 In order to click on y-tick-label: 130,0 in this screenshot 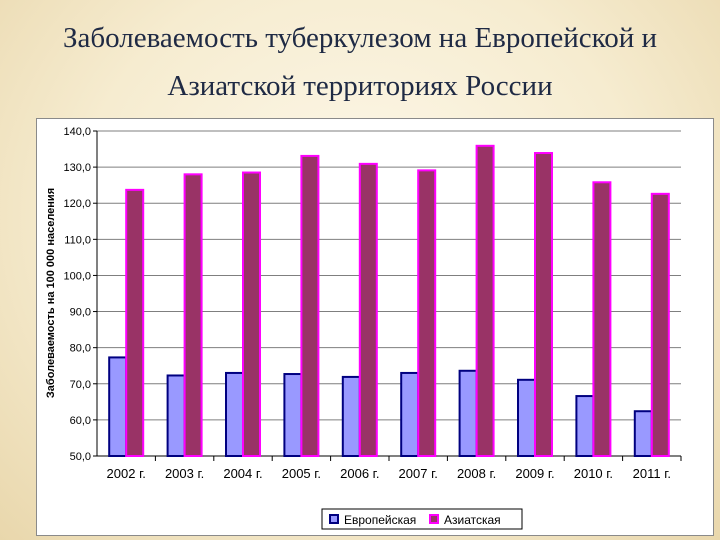, I will do `click(77, 168)`.